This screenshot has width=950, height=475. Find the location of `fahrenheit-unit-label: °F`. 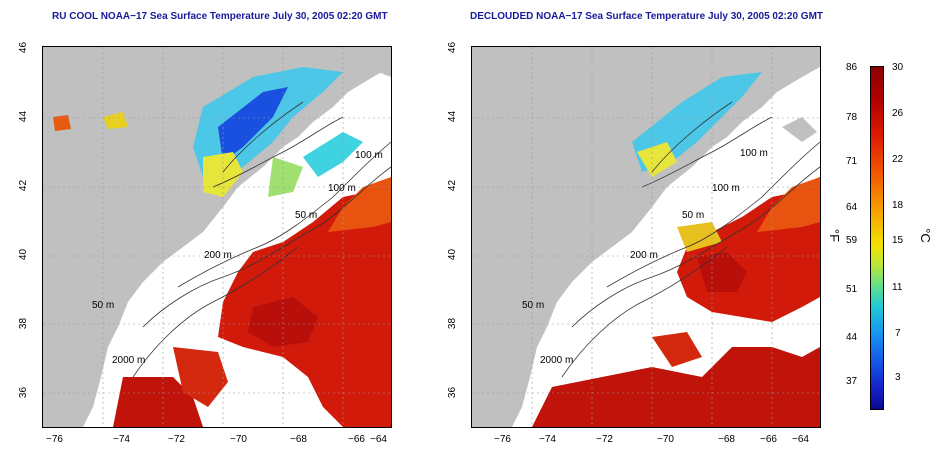

fahrenheit-unit-label: °F is located at coordinates (835, 235).